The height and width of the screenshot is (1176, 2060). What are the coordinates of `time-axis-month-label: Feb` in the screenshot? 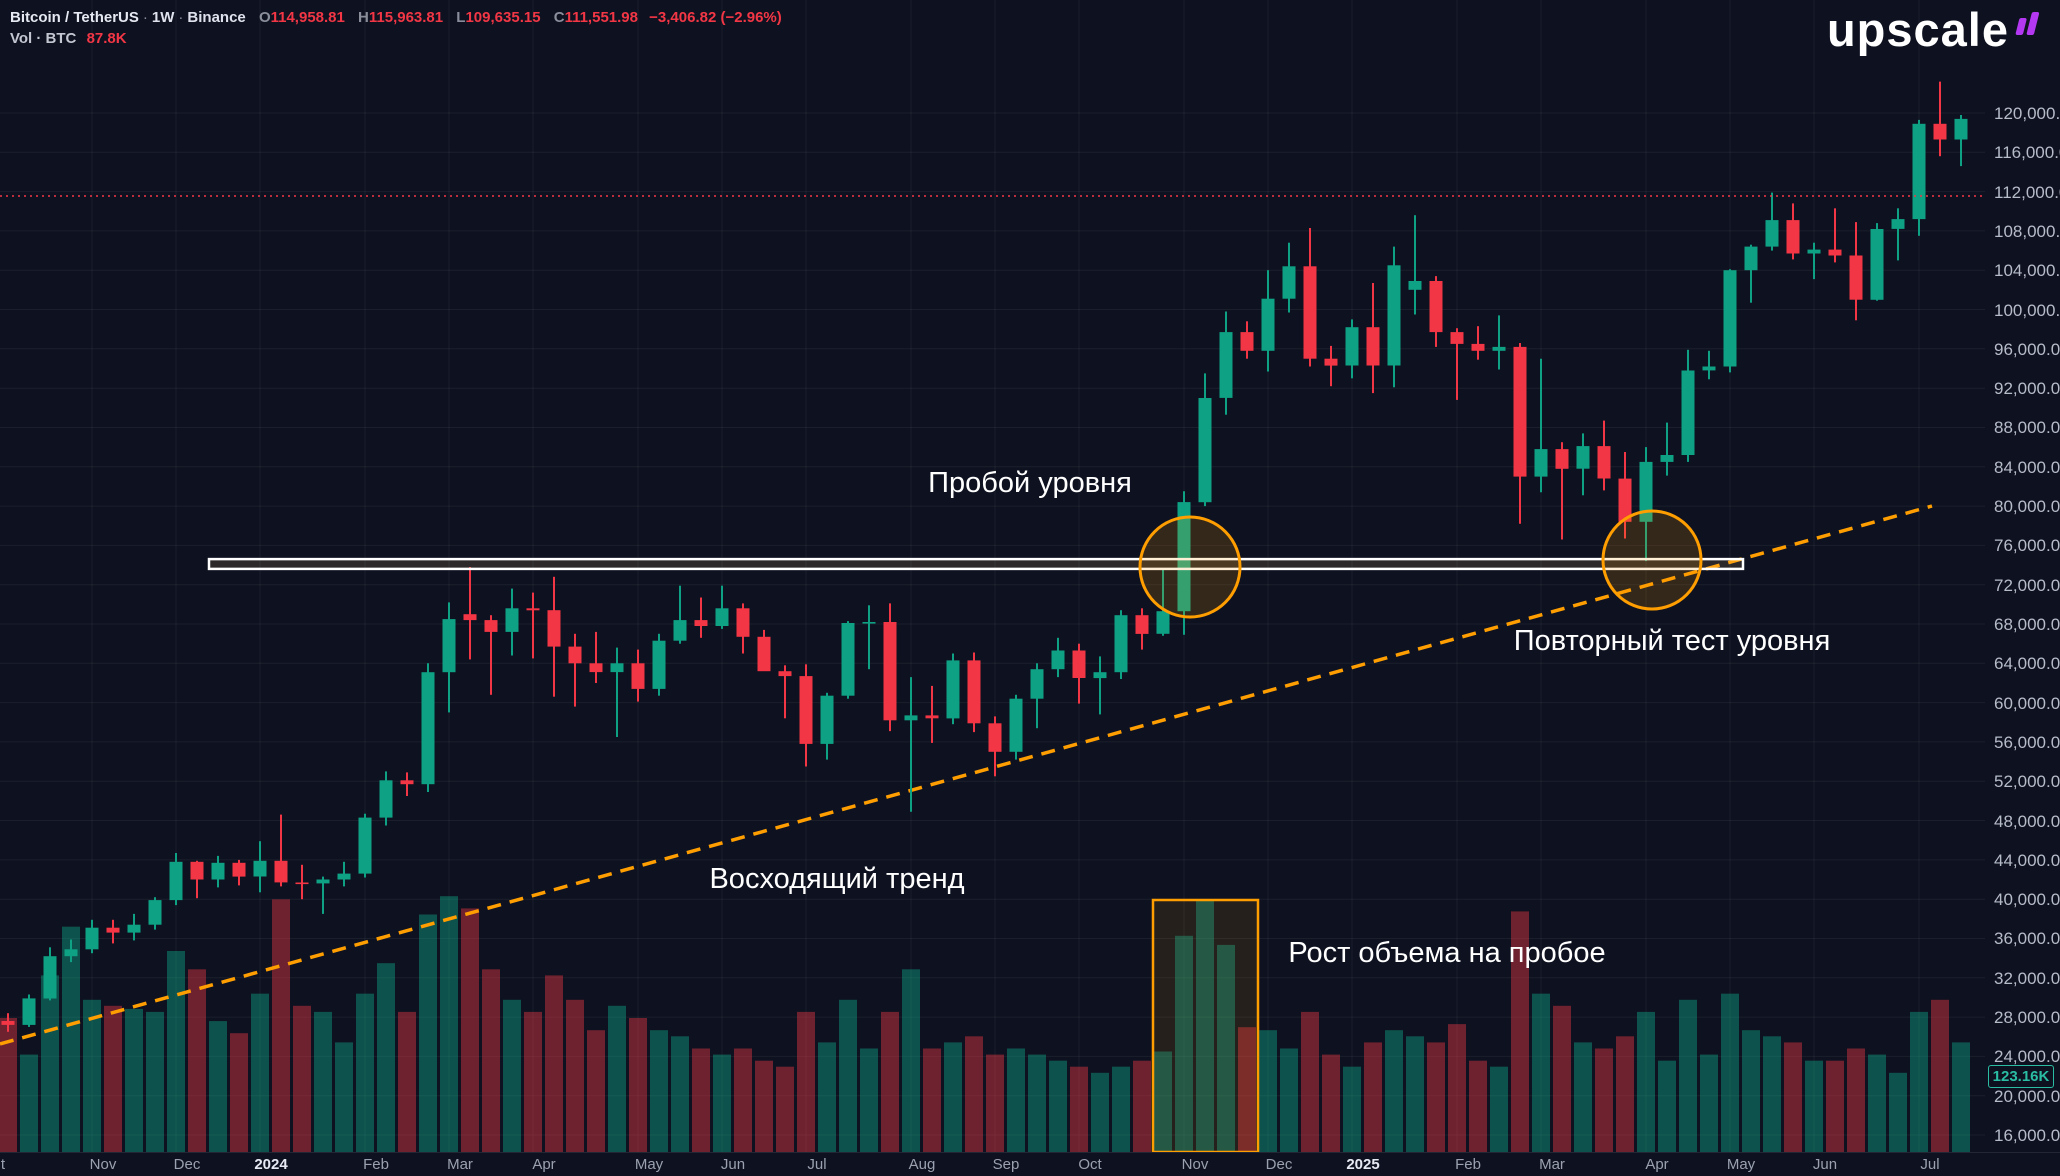 It's located at (1468, 1164).